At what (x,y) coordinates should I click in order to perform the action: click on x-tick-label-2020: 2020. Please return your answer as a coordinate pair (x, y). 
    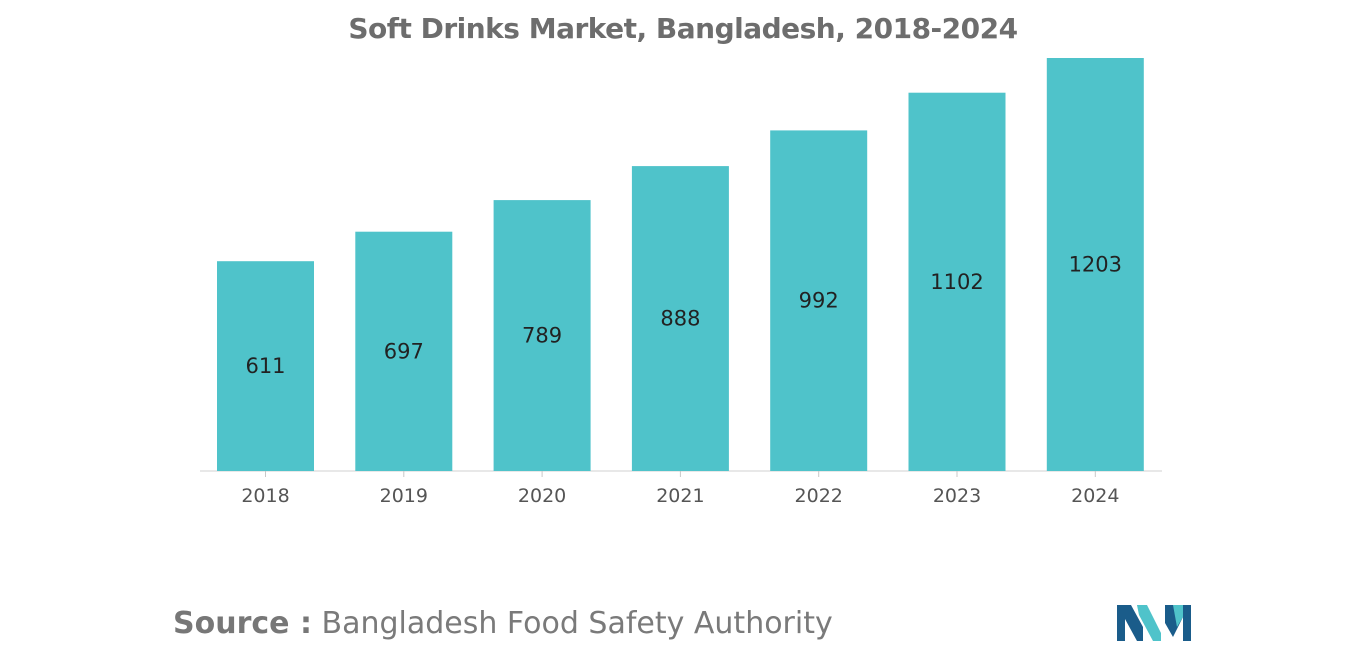
    Looking at the image, I should click on (542, 496).